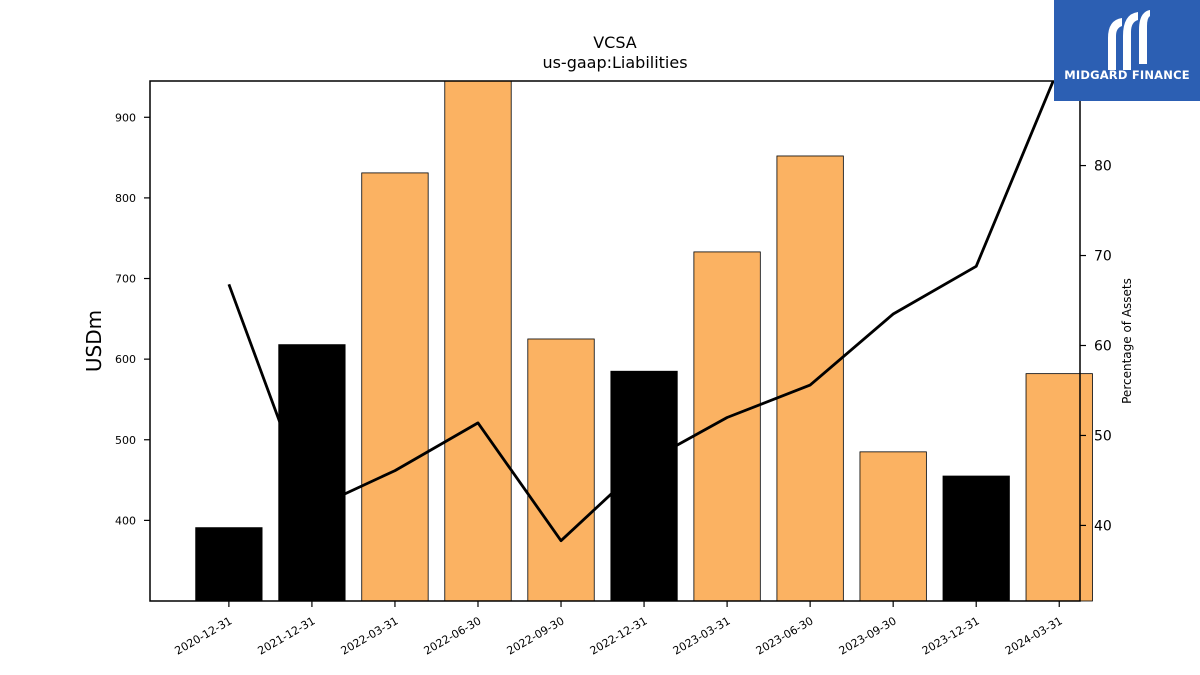 This screenshot has height=675, width=1200. I want to click on left-axis: 400 500 600 700 800 900, so click(132, 319).